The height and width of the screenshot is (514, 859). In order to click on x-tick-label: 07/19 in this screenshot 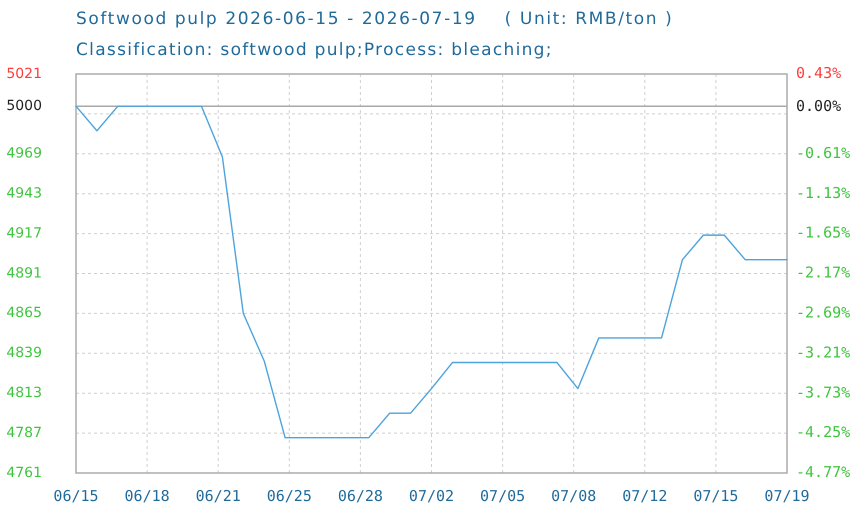, I will do `click(787, 496)`.